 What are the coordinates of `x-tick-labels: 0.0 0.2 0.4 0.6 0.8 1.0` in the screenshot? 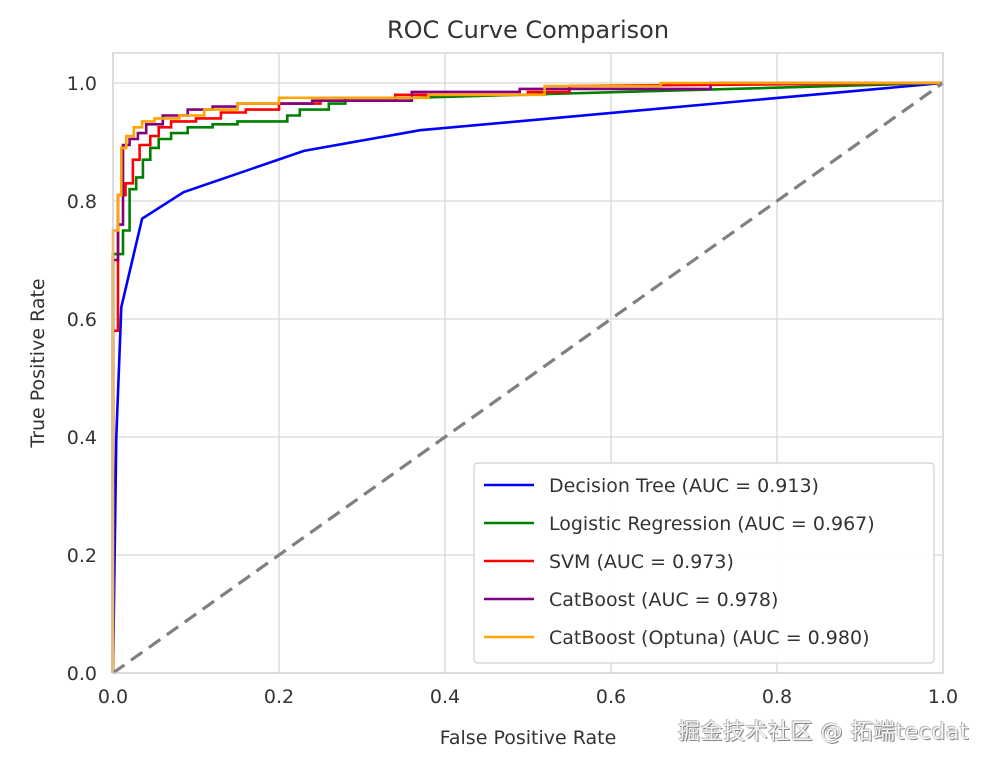 It's located at (528, 697).